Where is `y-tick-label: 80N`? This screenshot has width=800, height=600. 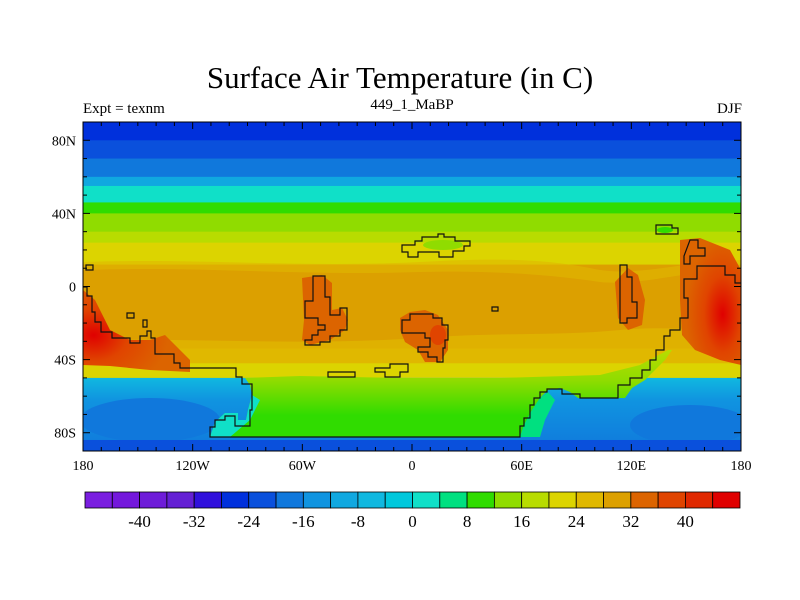
y-tick-label: 80N is located at coordinates (64, 141).